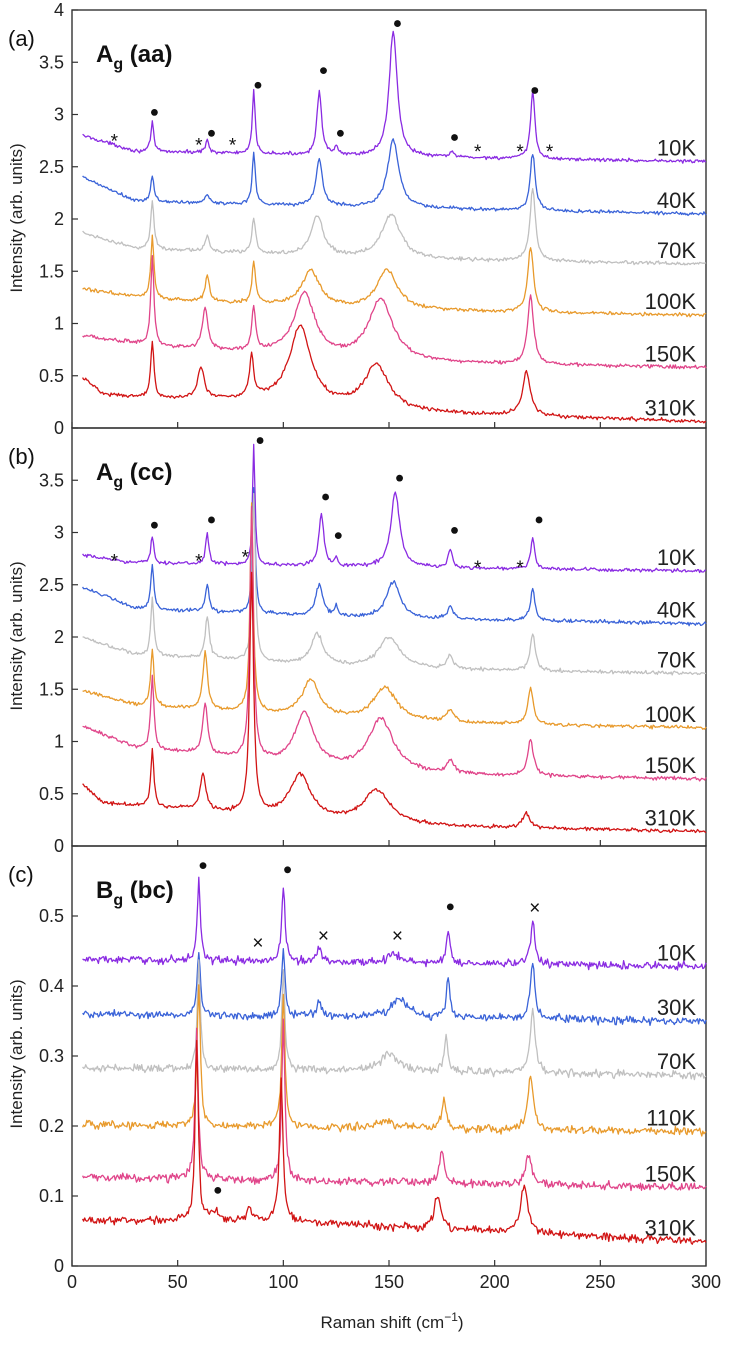 This screenshot has width=735, height=1348. What do you see at coordinates (135, 893) in the screenshot?
I see `panel-title: Bg (bc)` at bounding box center [135, 893].